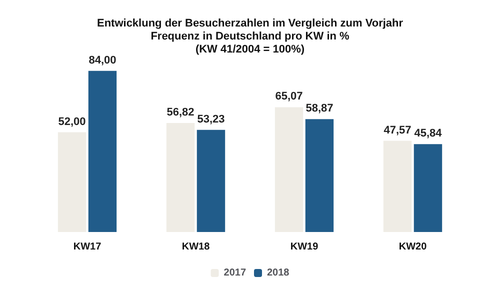  What do you see at coordinates (211, 119) in the screenshot?
I see `data-label: 53,23` at bounding box center [211, 119].